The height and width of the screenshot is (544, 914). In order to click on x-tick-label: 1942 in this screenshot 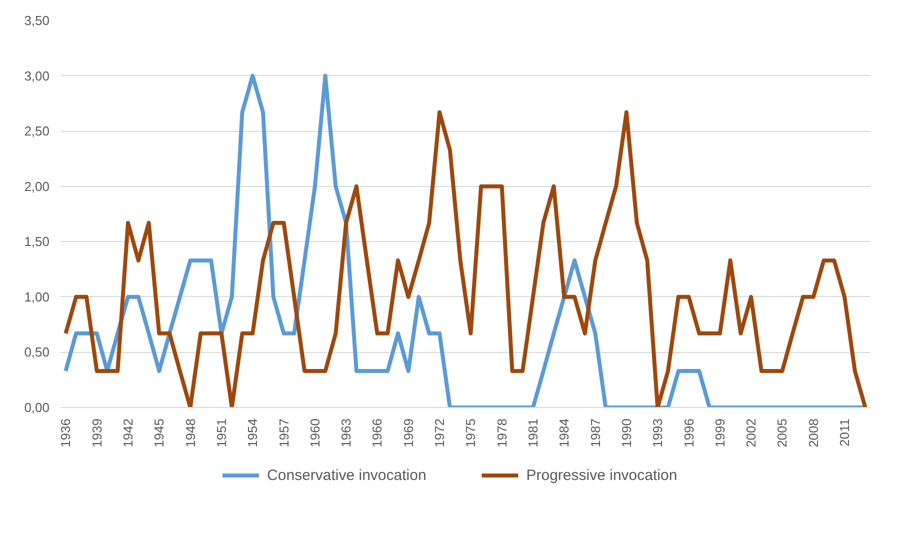, I will do `click(128, 433)`.